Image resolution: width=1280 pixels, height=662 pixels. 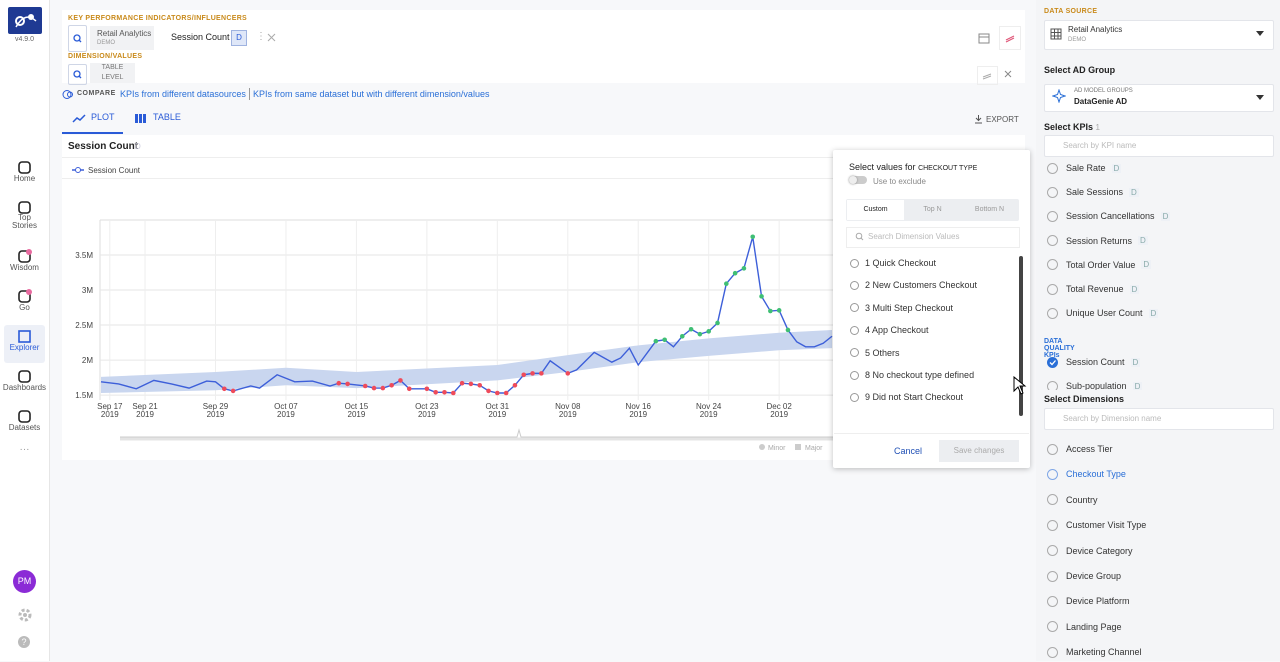 What do you see at coordinates (24, 387) in the screenshot?
I see `nav-label: Dashboards` at bounding box center [24, 387].